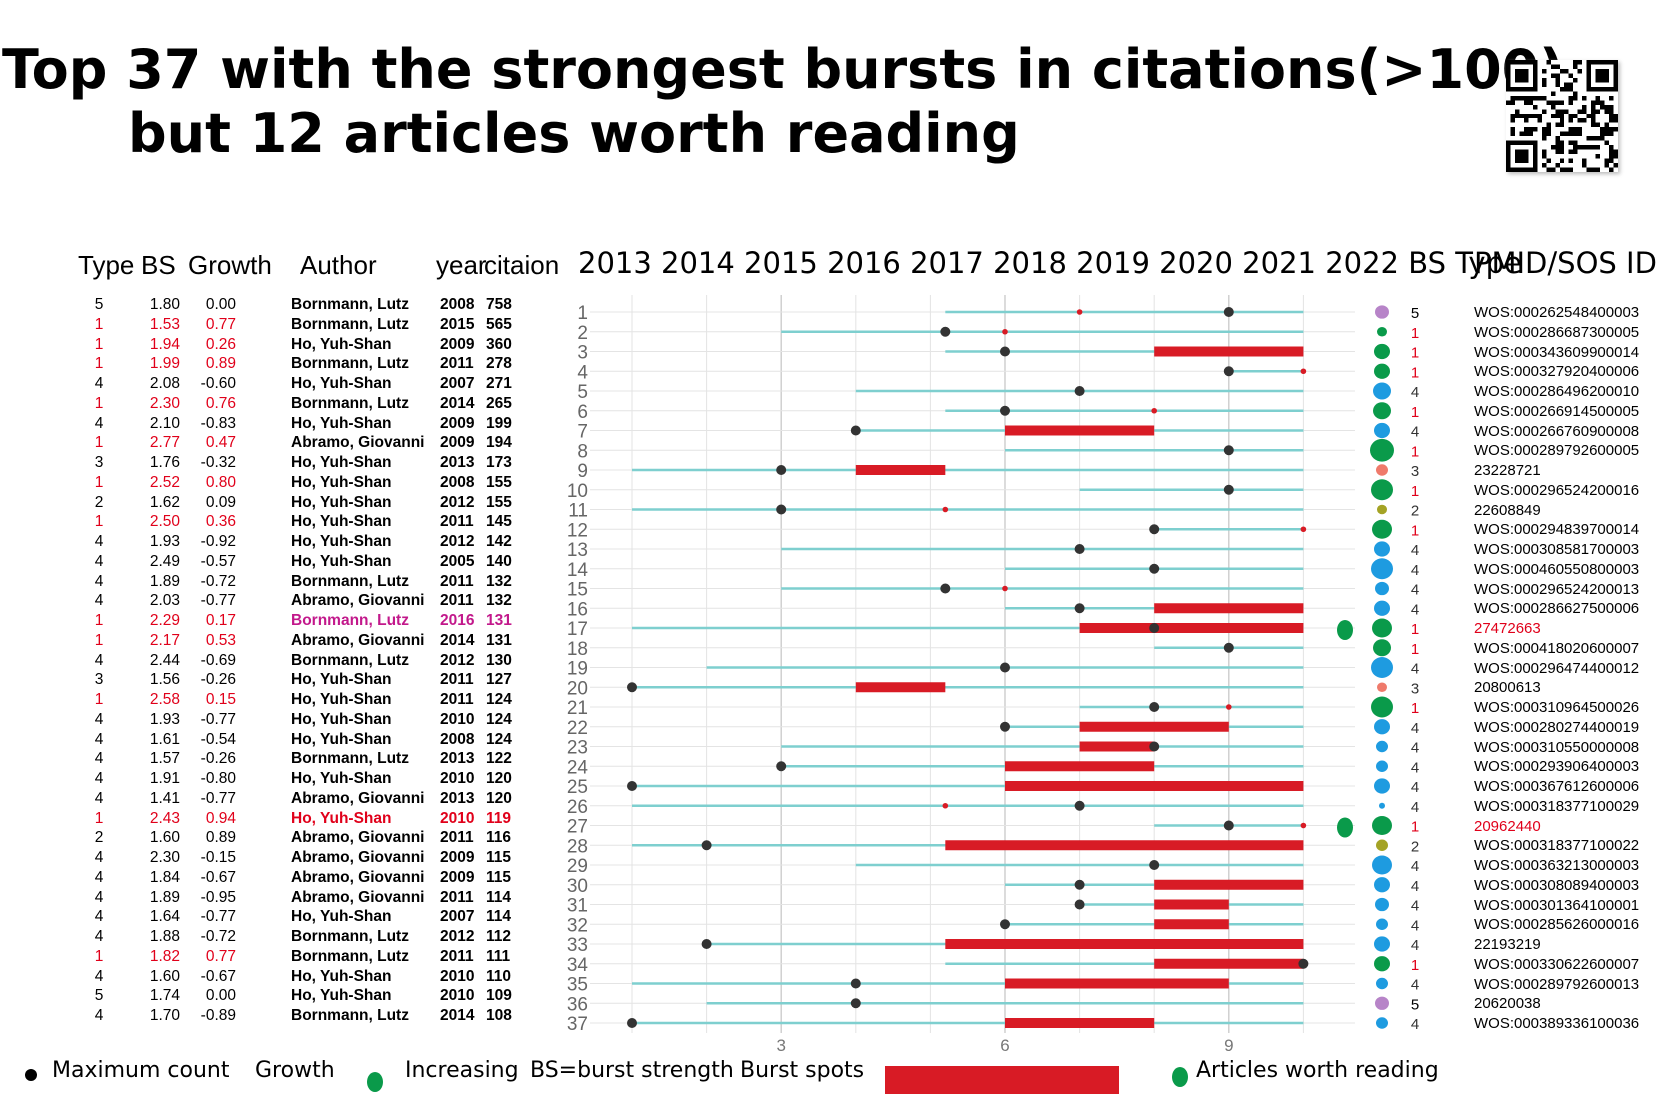 This screenshot has height=1111, width=1674. Describe the element at coordinates (499, 364) in the screenshot. I see `table-cell-cit: 278` at that location.